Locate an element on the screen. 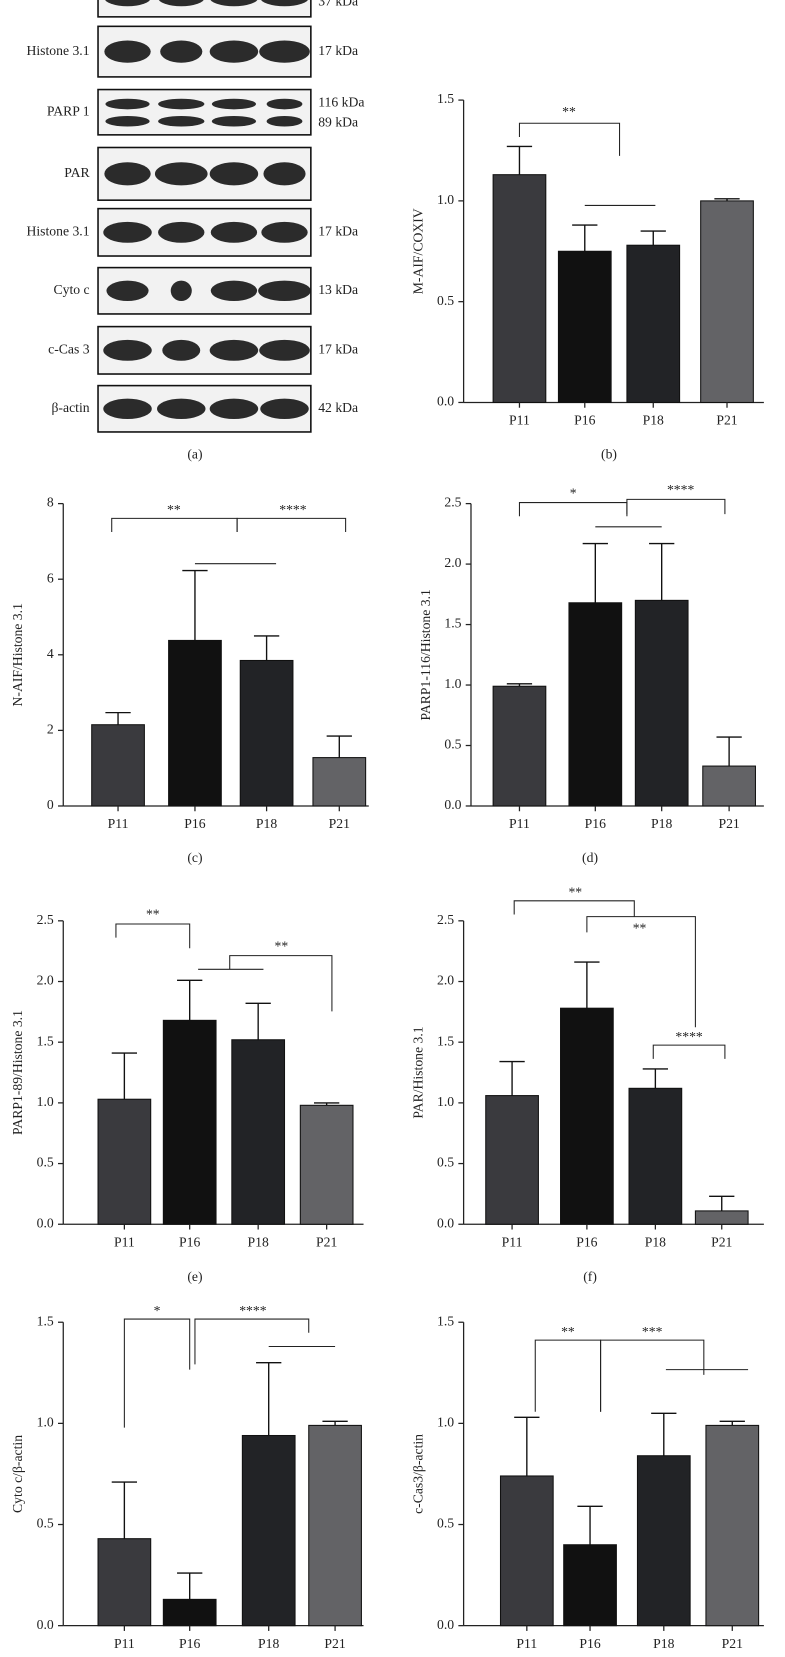 The height and width of the screenshot is (1657, 785). y-axis-label: PARP1-89/Histone 3.1 is located at coordinates (17, 1072).